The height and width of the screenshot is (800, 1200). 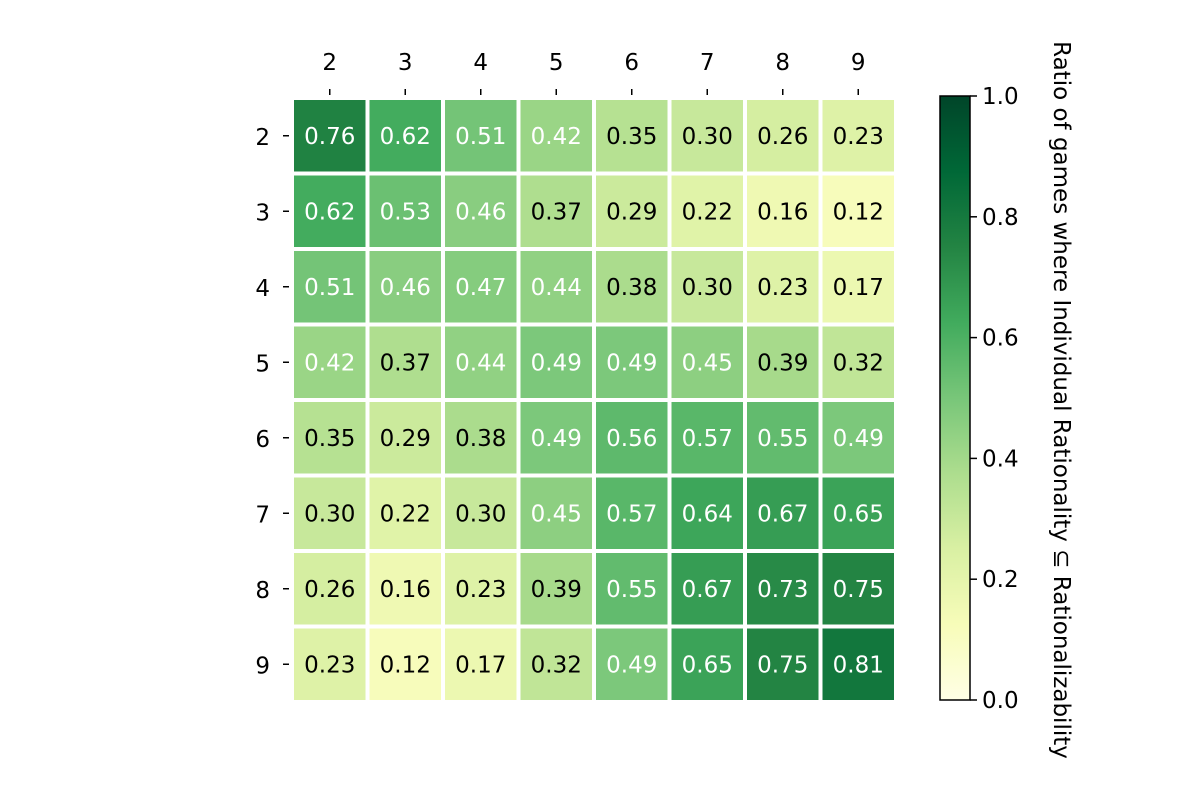 I want to click on heatmap-cell-value: 0.22, so click(x=405, y=514).